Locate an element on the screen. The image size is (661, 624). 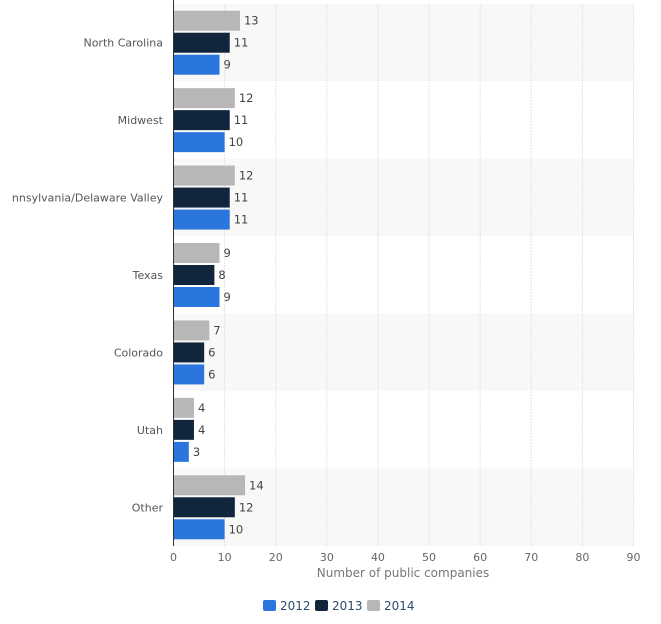
x-tick-label: 80 is located at coordinates (582, 557).